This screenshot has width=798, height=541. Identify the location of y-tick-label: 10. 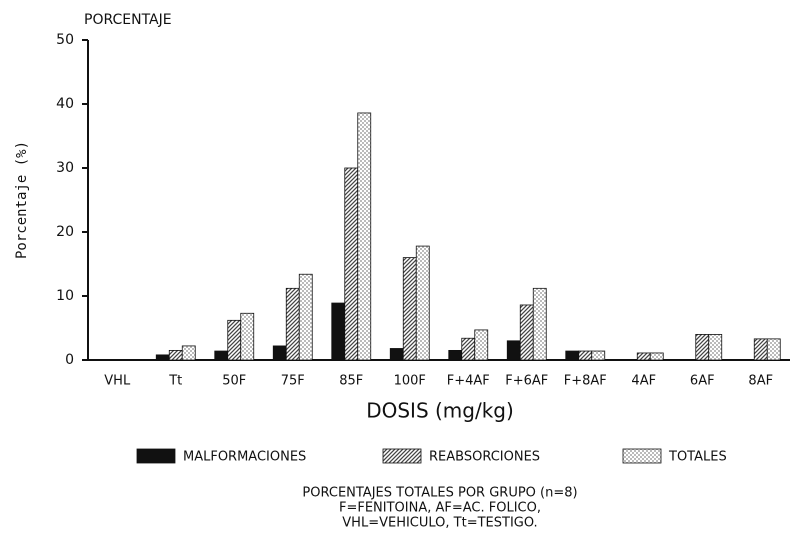
(65, 296).